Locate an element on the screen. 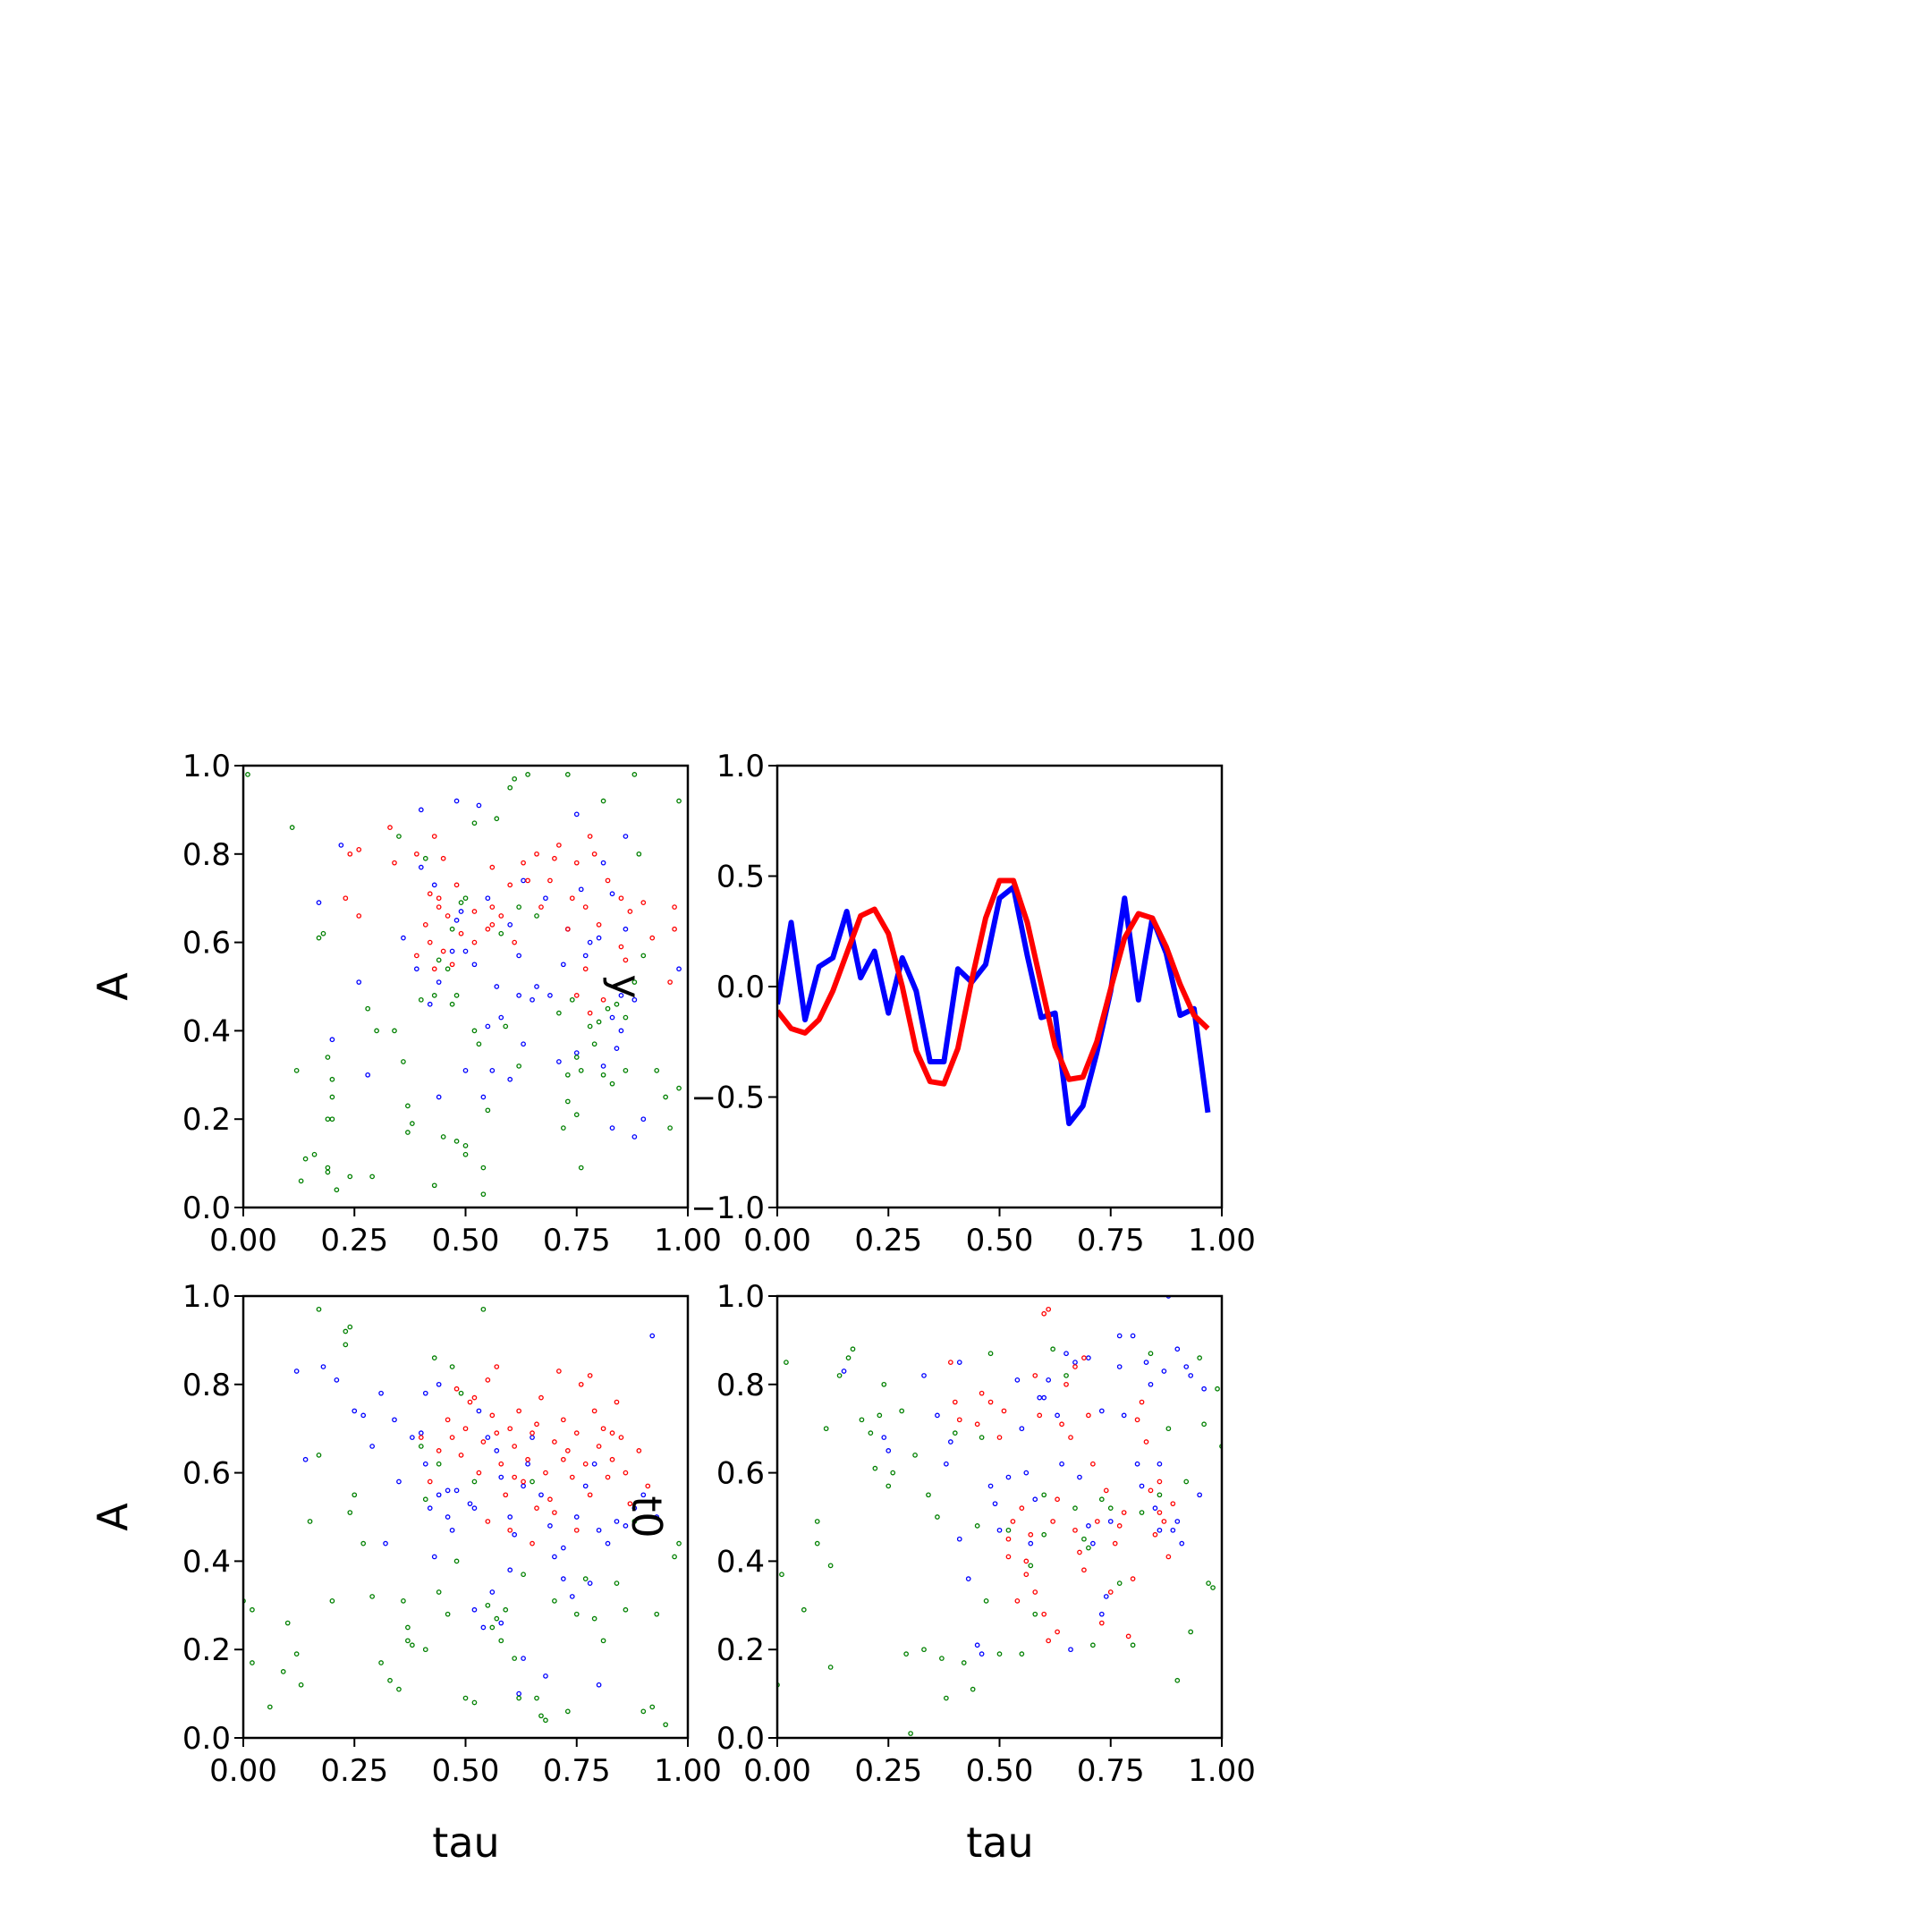 This screenshot has height=1932, width=1932. top-right-xtick-label-2: 0.50 is located at coordinates (1000, 1240).